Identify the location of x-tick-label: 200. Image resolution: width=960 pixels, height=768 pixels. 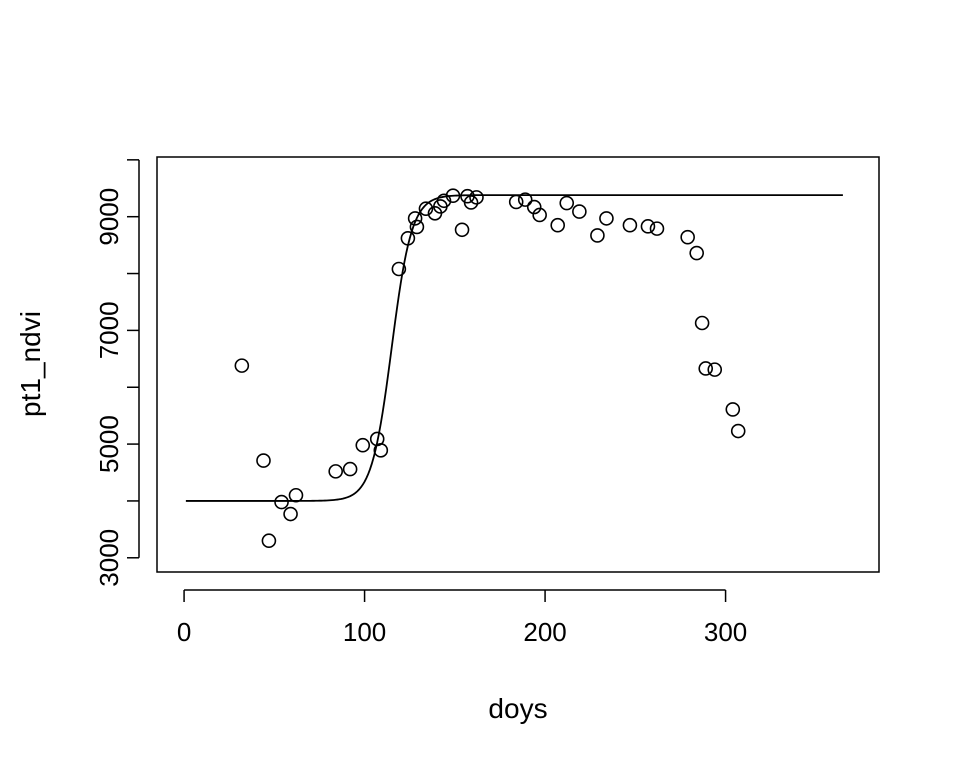
(544, 632).